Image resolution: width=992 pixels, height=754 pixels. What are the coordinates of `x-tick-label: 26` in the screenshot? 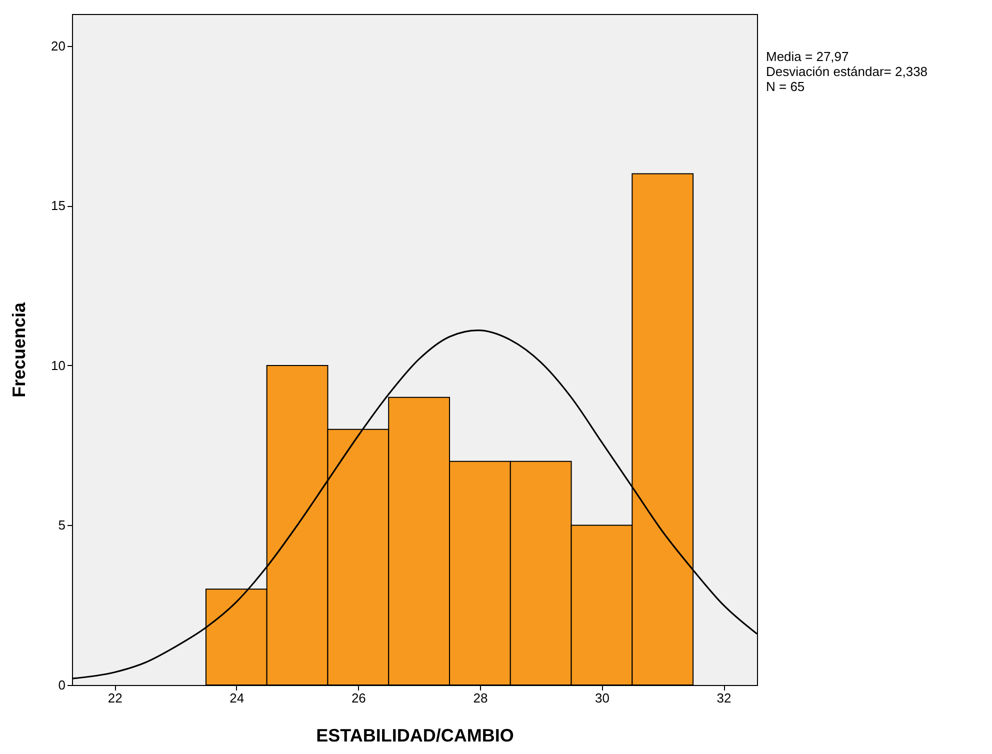 It's located at (358, 698).